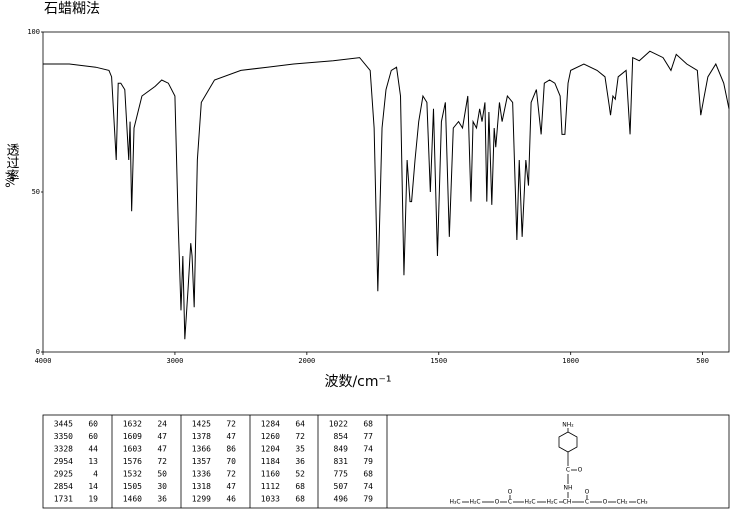  Describe the element at coordinates (231, 499) in the screenshot. I see `transmittance-cell: 46` at that location.